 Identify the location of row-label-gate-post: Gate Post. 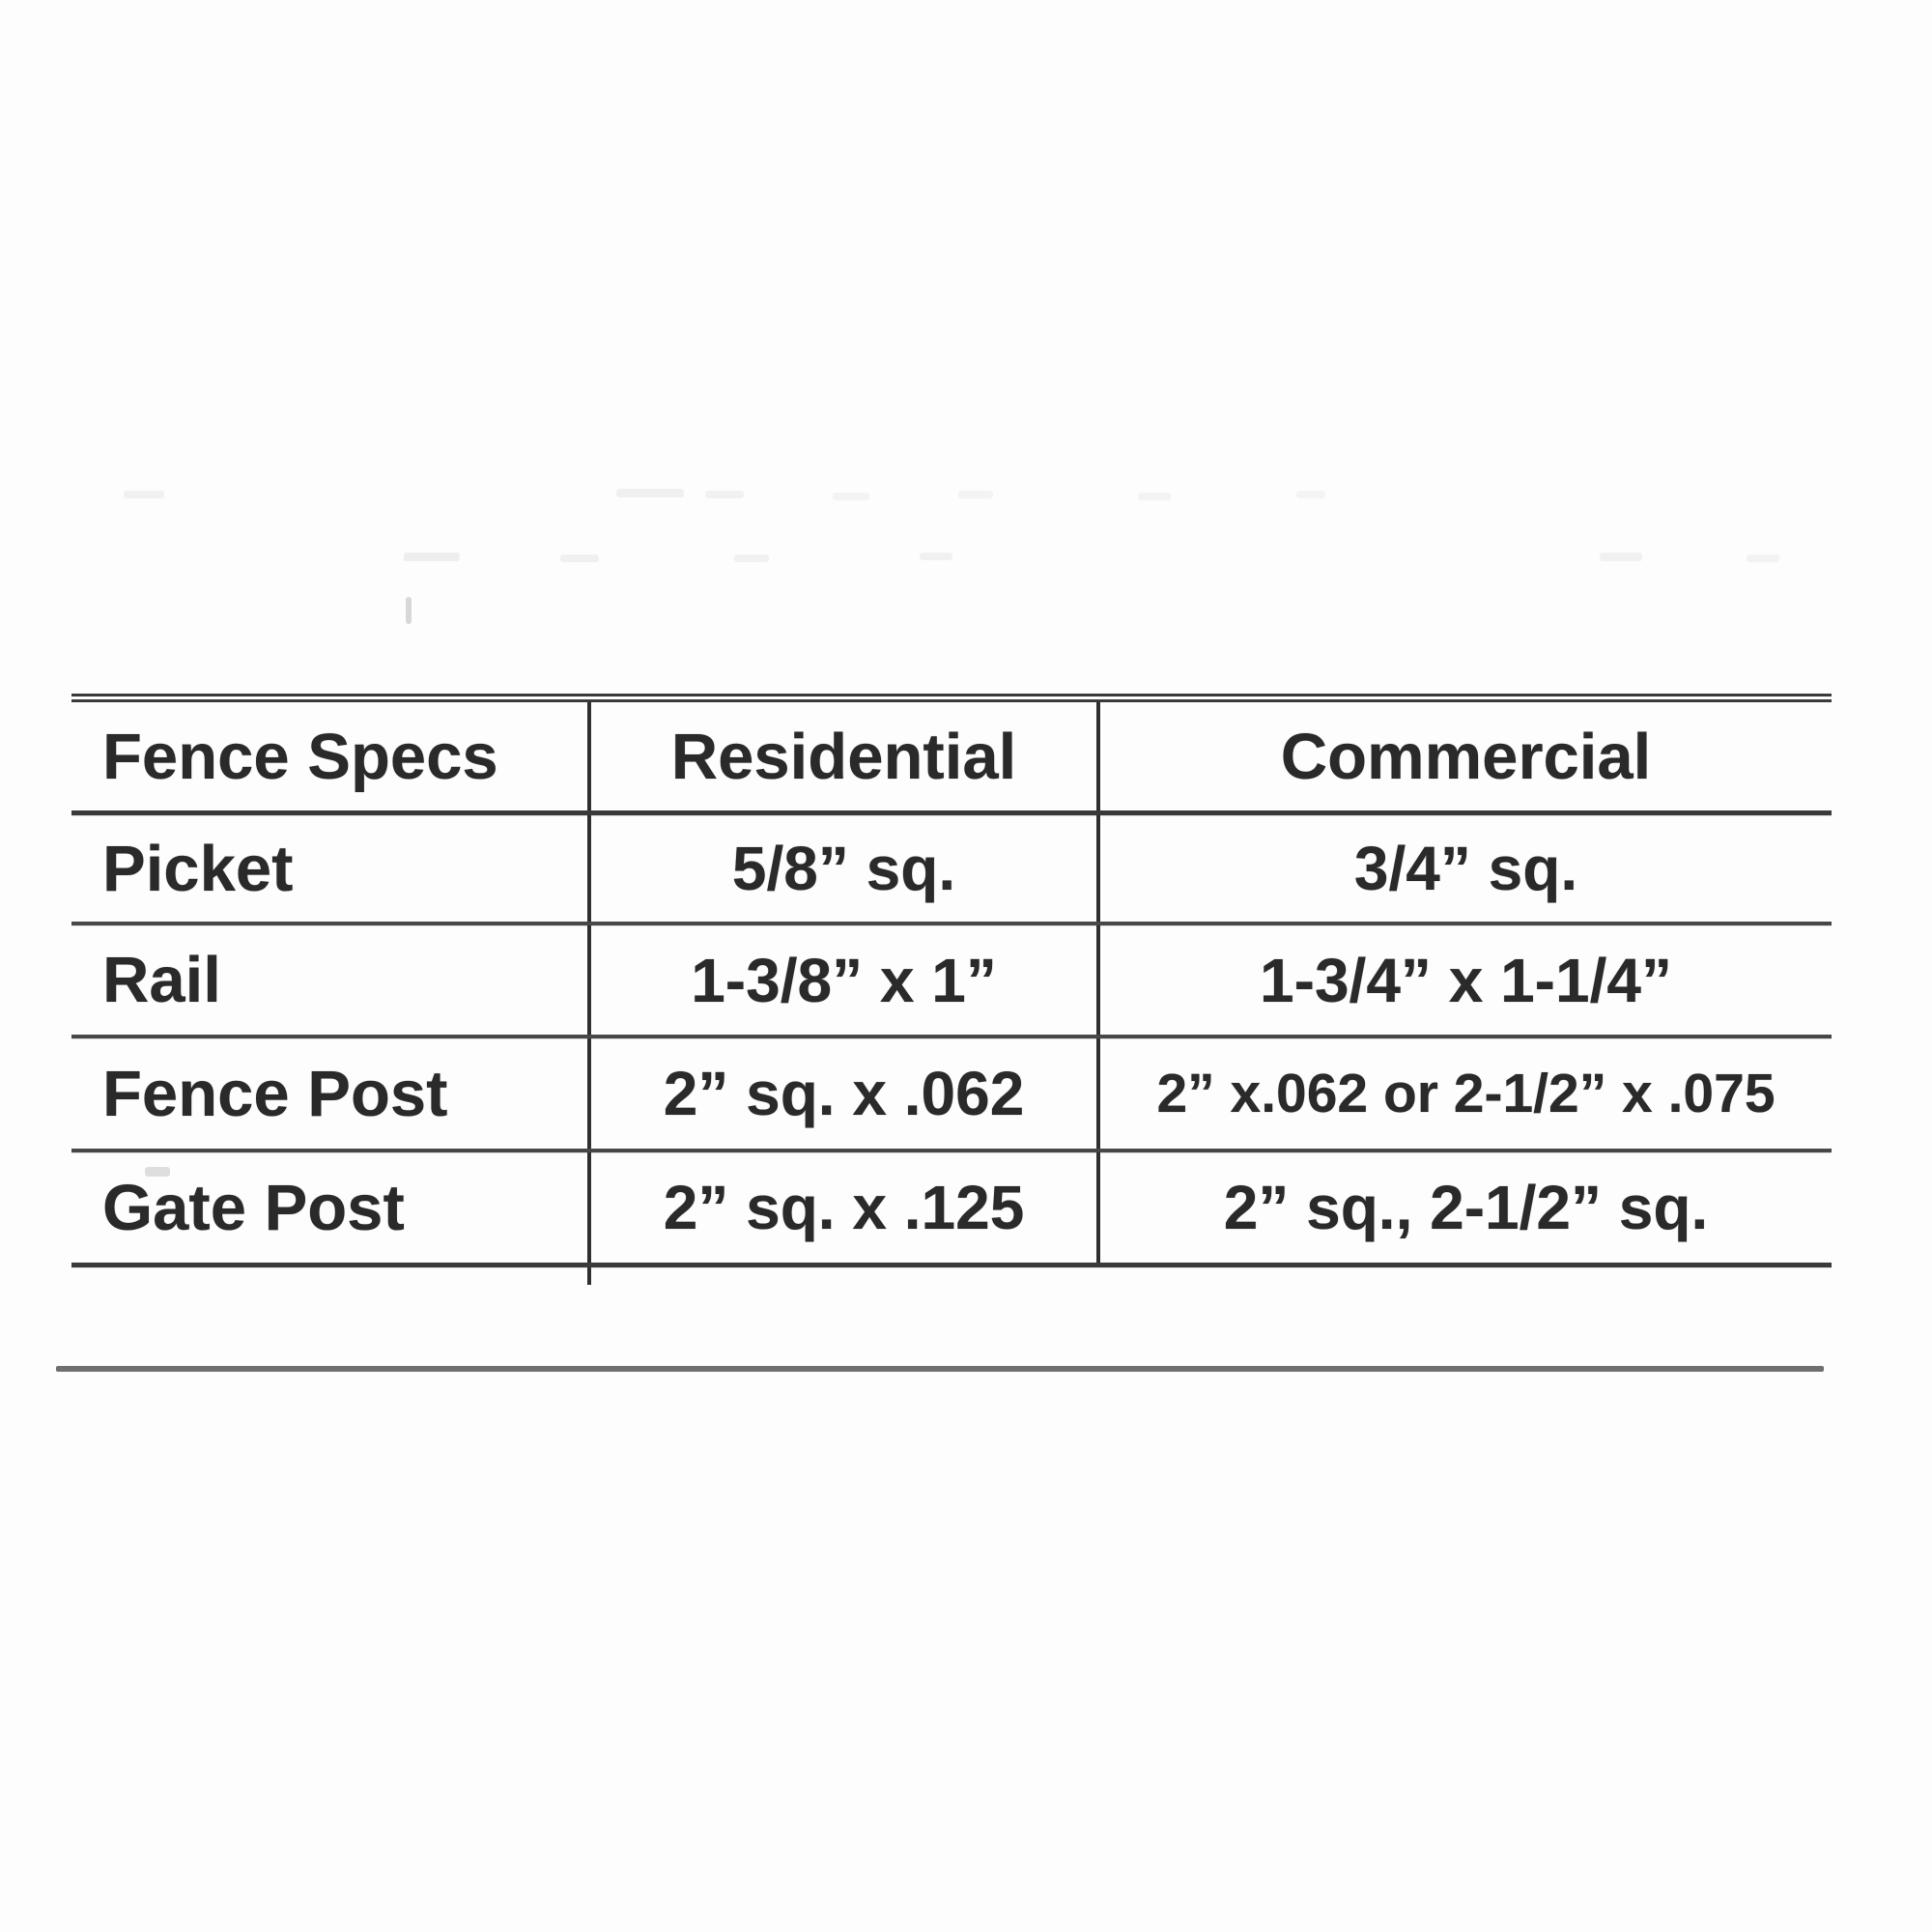
(253, 1207).